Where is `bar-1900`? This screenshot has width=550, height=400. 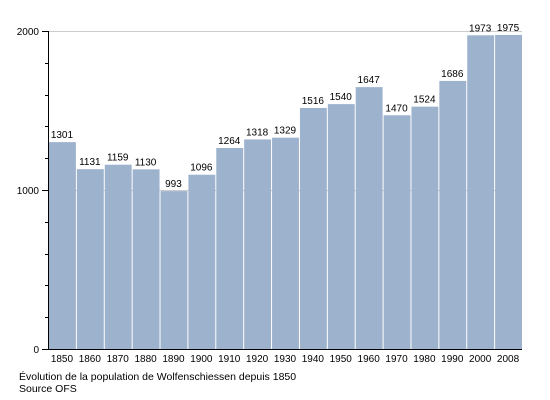 bar-1900 is located at coordinates (201, 262).